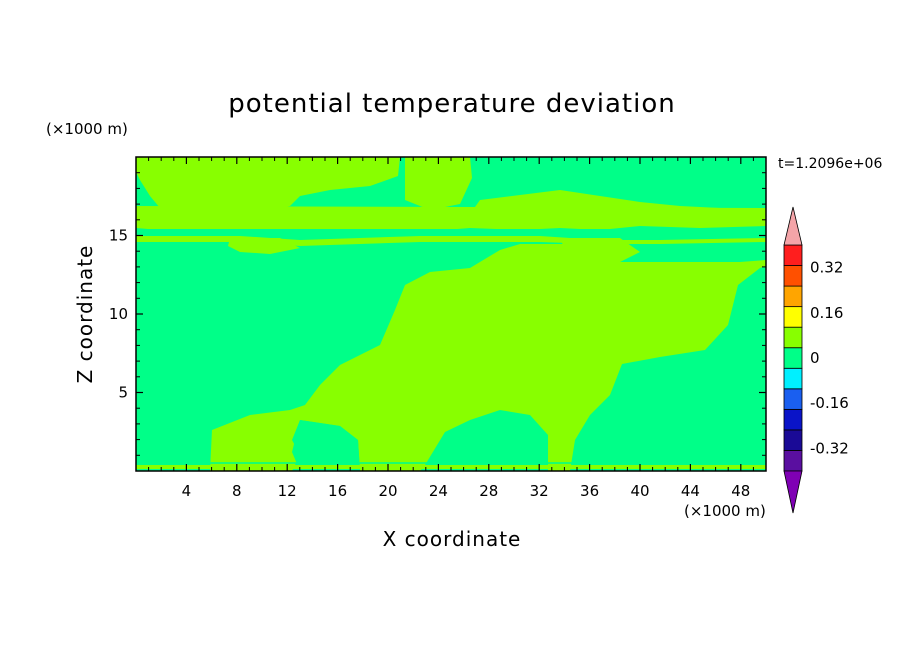 This screenshot has width=904, height=654. What do you see at coordinates (589, 491) in the screenshot?
I see `x-tick-label: 36` at bounding box center [589, 491].